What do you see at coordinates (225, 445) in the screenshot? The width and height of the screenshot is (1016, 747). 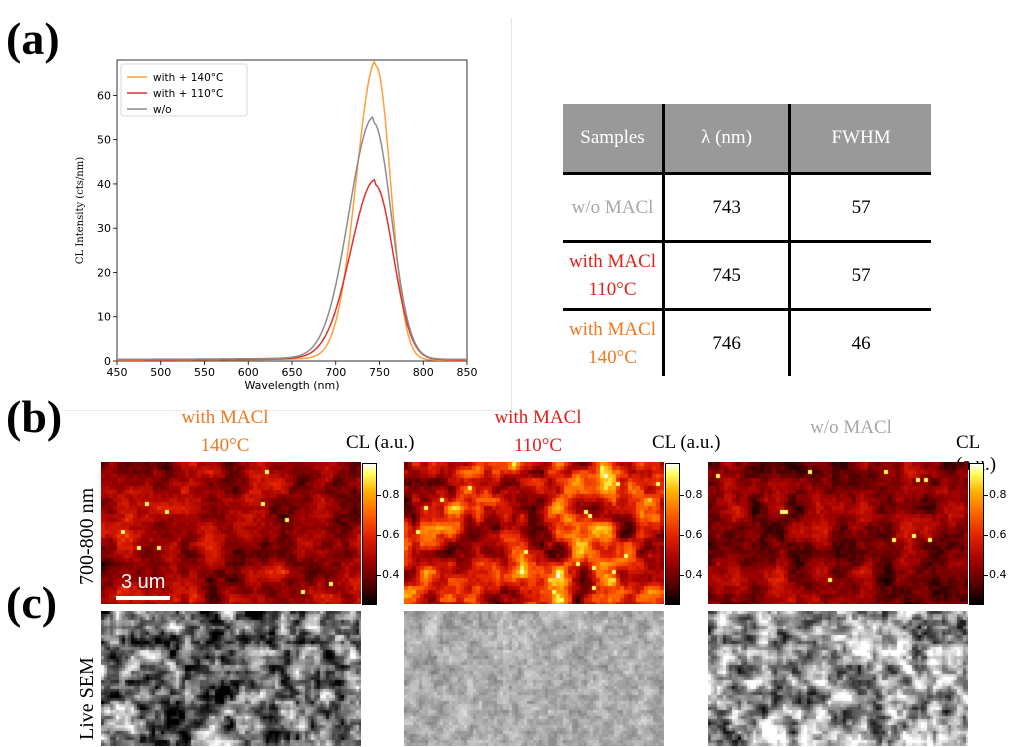 I see `map-title-line2: 140°C` at bounding box center [225, 445].